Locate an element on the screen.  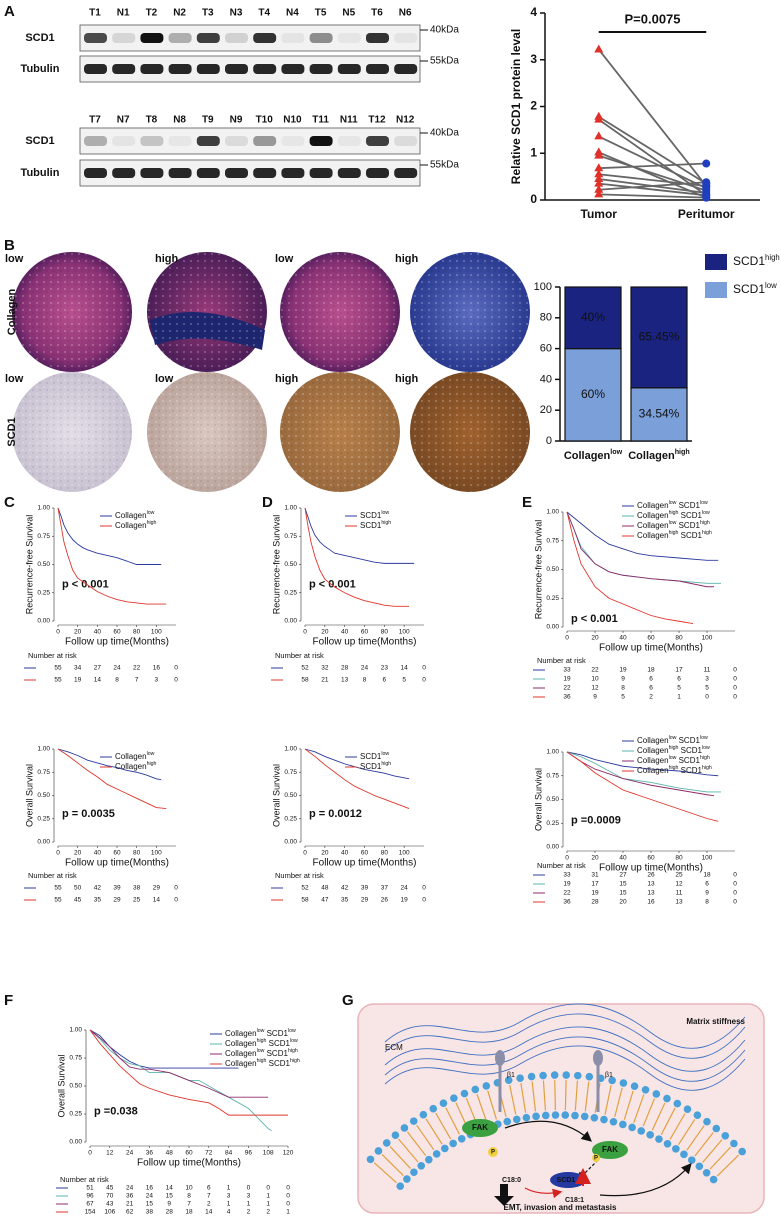
x-tick-label: 60 is located at coordinates (189, 1153).